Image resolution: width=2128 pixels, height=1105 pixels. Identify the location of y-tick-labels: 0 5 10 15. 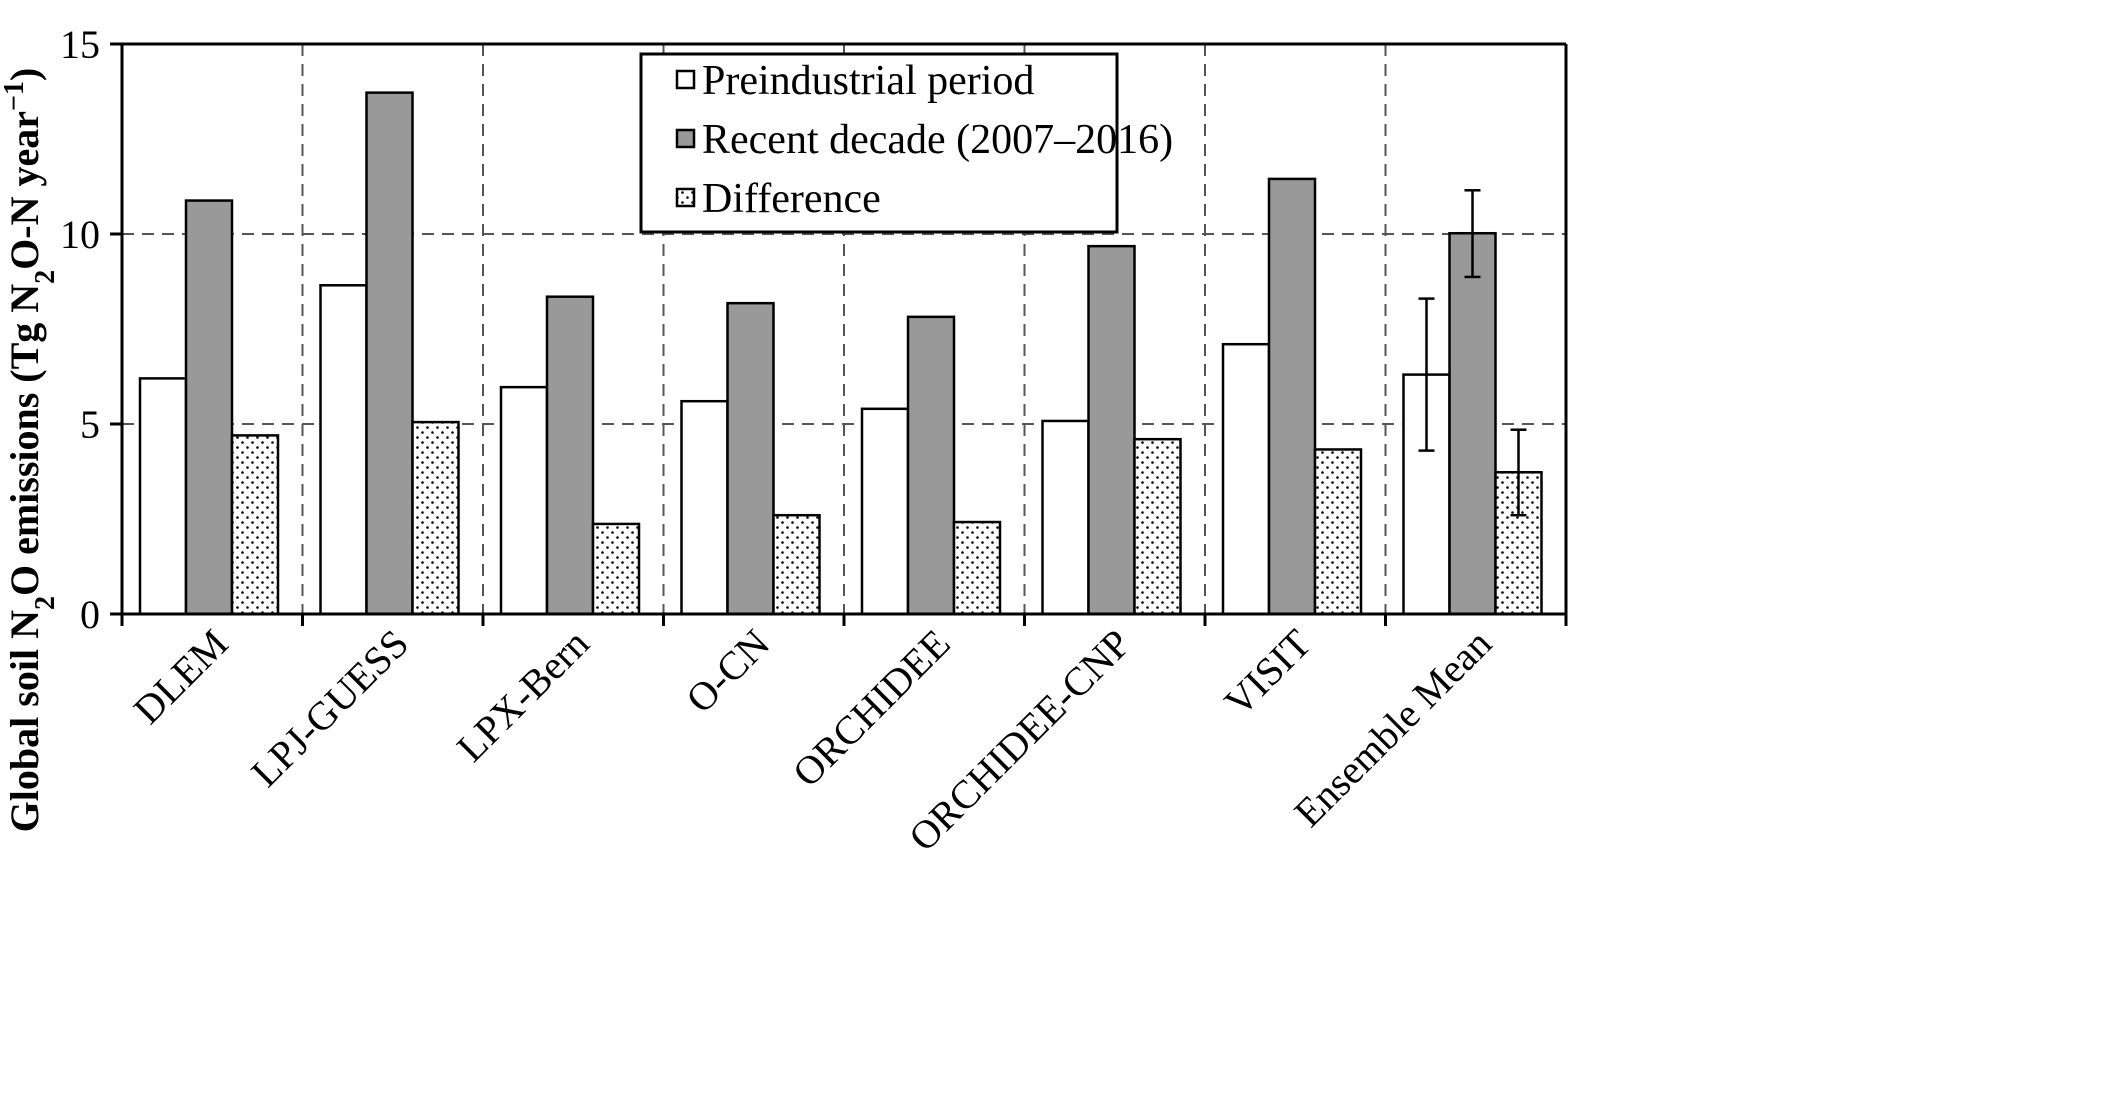
(80, 329).